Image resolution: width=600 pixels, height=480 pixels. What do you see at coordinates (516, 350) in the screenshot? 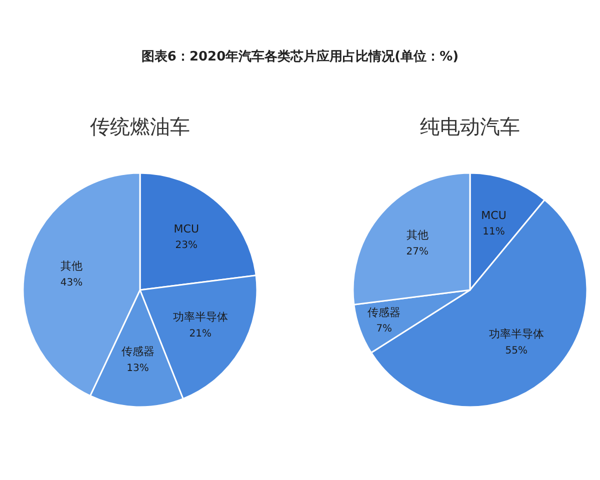
I see `data-label: 55%` at bounding box center [516, 350].